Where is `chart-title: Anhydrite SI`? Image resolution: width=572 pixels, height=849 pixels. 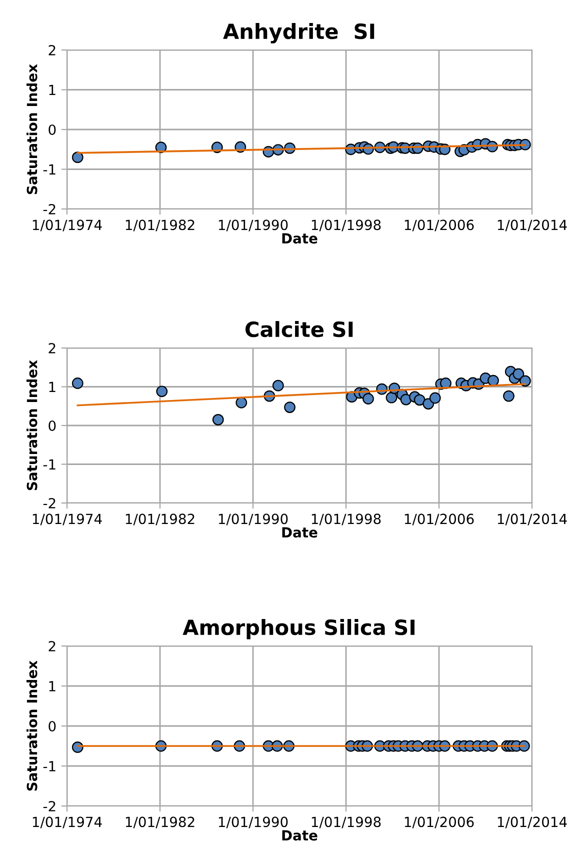
chart-title: Anhydrite SI is located at coordinates (298, 33).